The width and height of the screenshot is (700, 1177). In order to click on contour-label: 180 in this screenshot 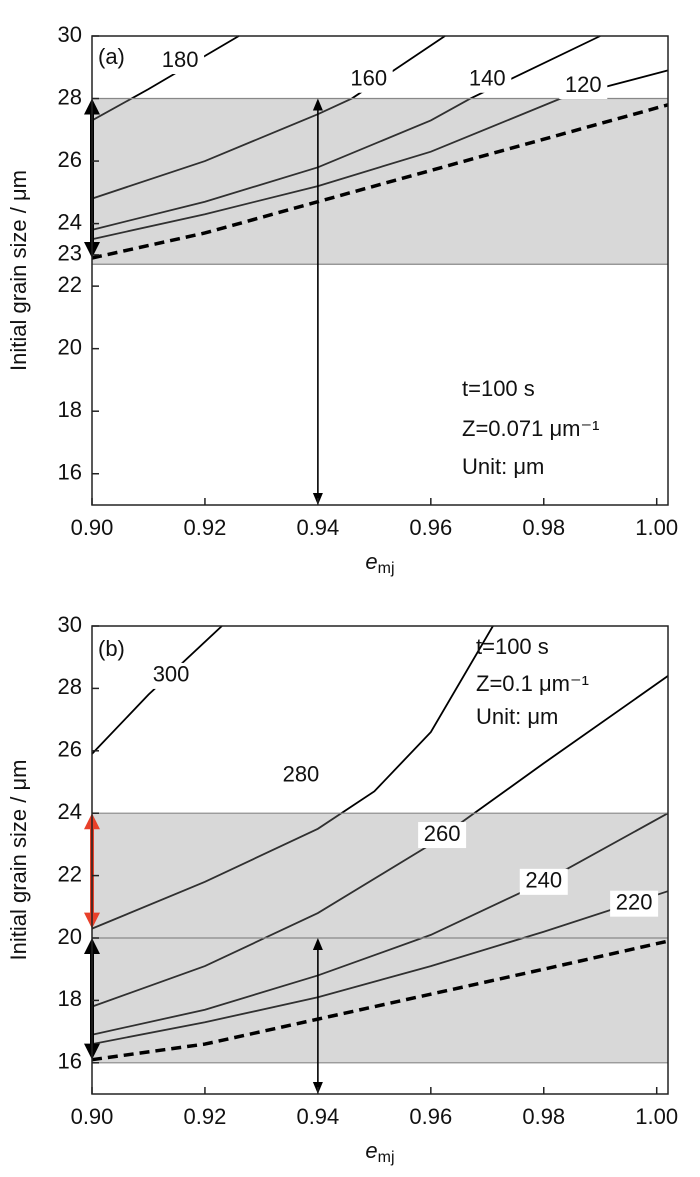, I will do `click(180, 59)`.